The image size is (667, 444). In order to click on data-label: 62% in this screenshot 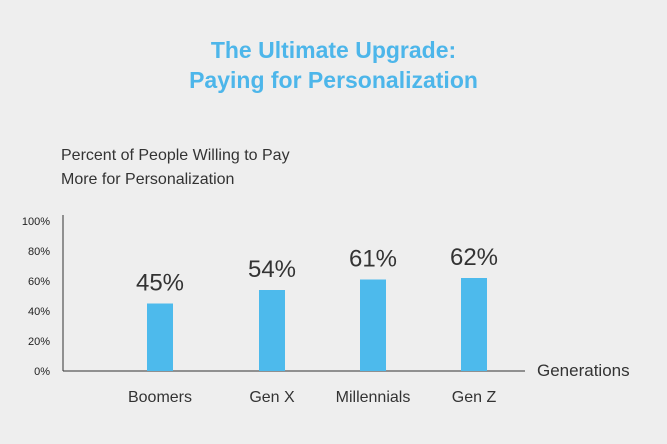, I will do `click(474, 257)`.